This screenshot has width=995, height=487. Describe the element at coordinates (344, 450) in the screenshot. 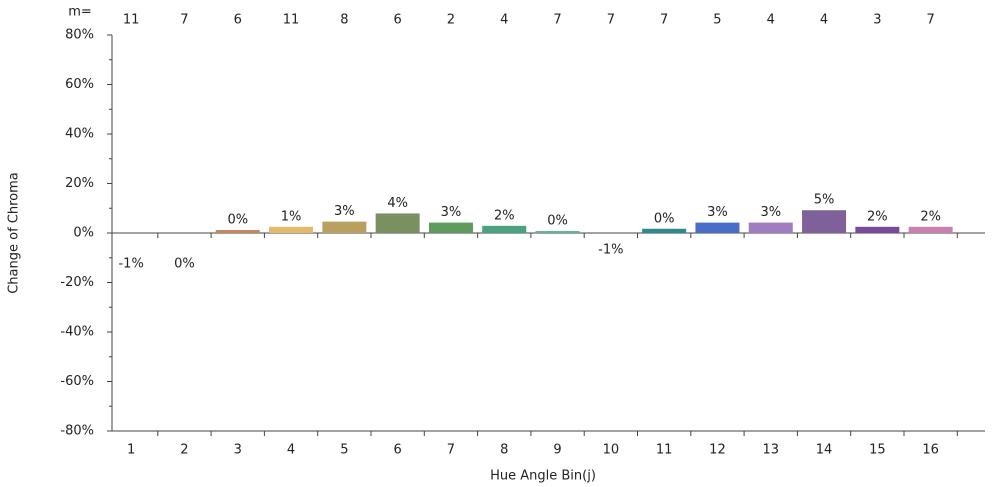

I see `x-tick-label: 5` at that location.